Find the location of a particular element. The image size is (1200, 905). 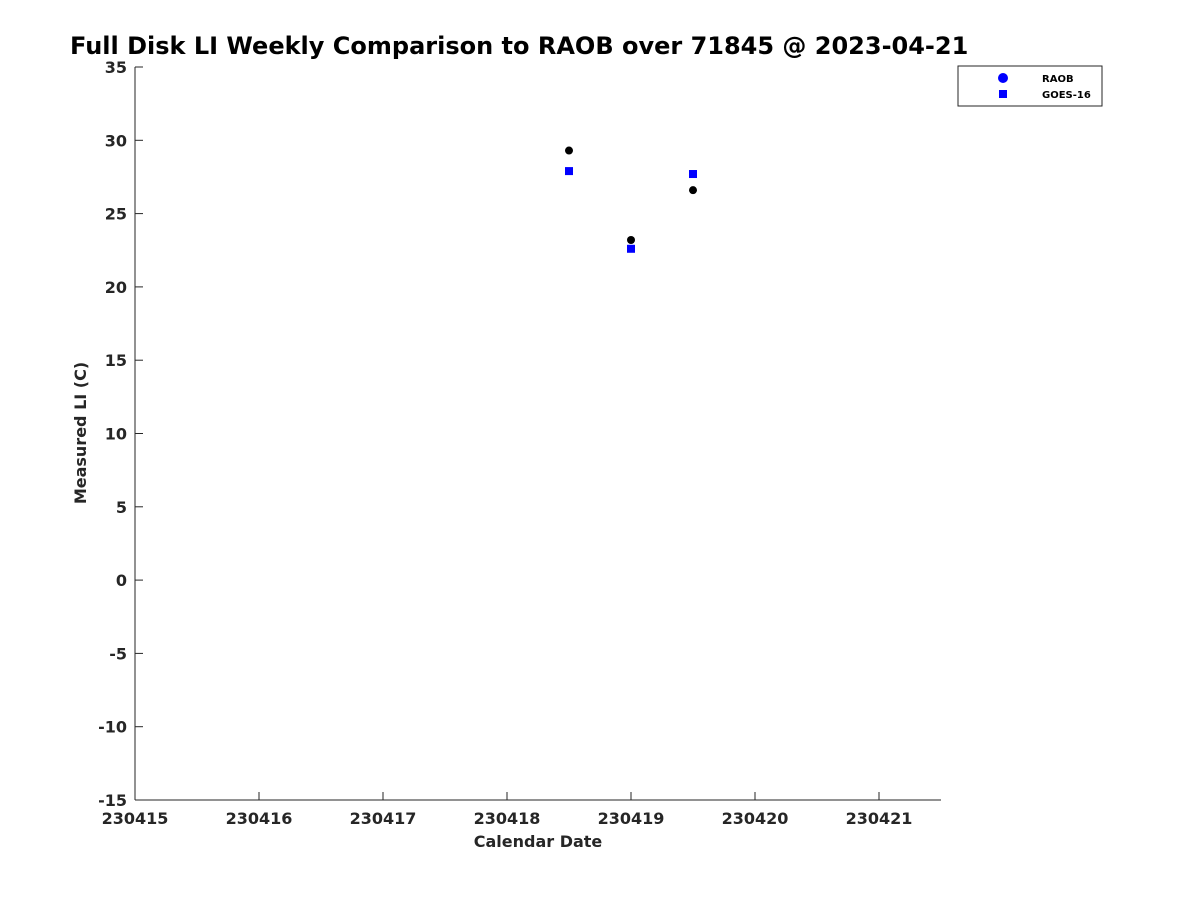

legend: RAOB GOES-16 is located at coordinates (1030, 86).